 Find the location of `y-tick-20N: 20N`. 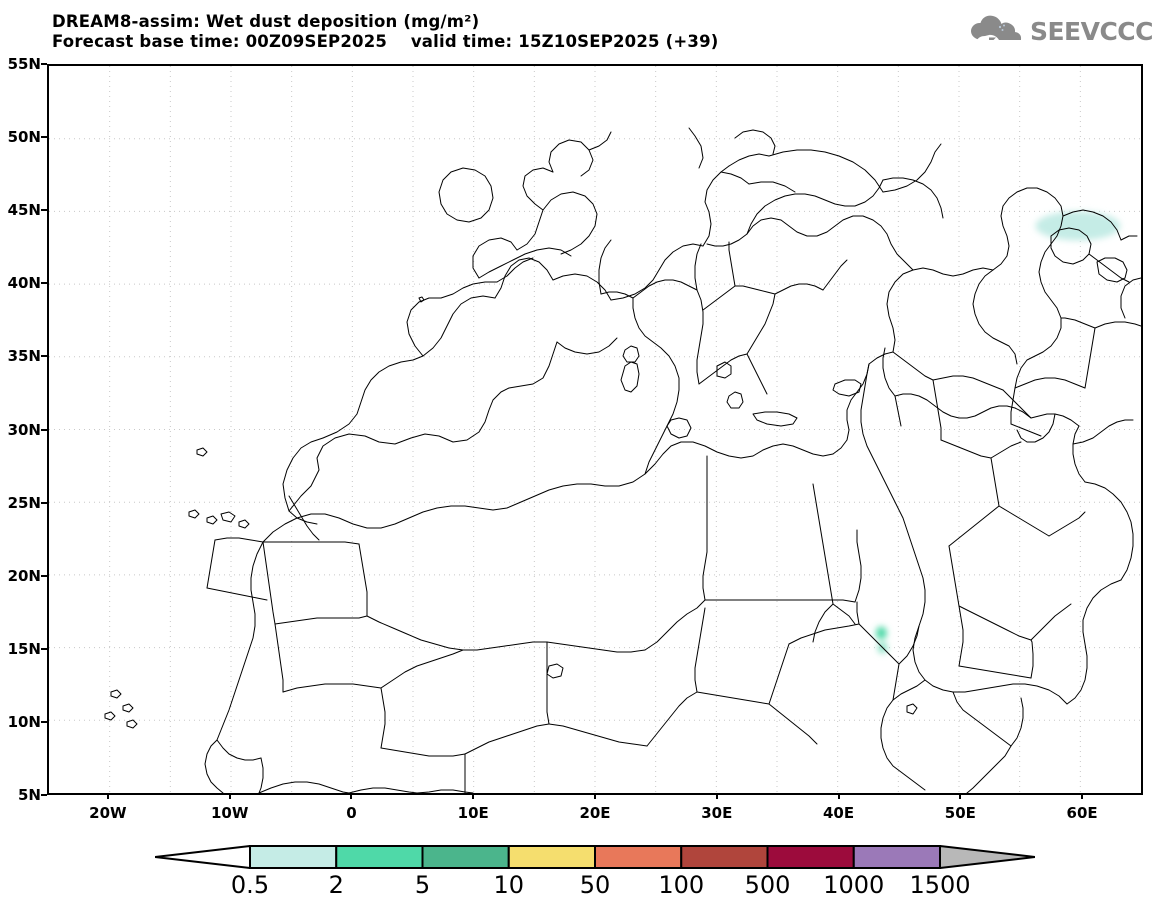

y-tick-20N: 20N is located at coordinates (24, 575).